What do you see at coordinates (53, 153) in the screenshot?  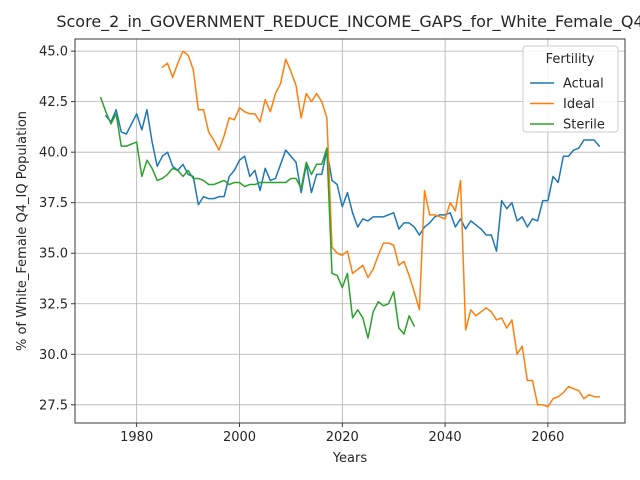 I see `y-tick-label: 40.0` at bounding box center [53, 153].